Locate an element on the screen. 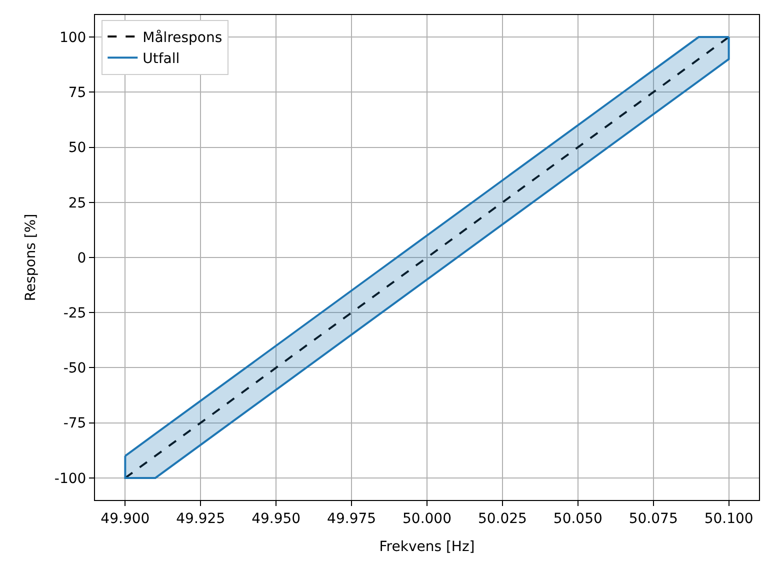 The width and height of the screenshot is (774, 565). y-tick-label: 50 is located at coordinates (77, 148).